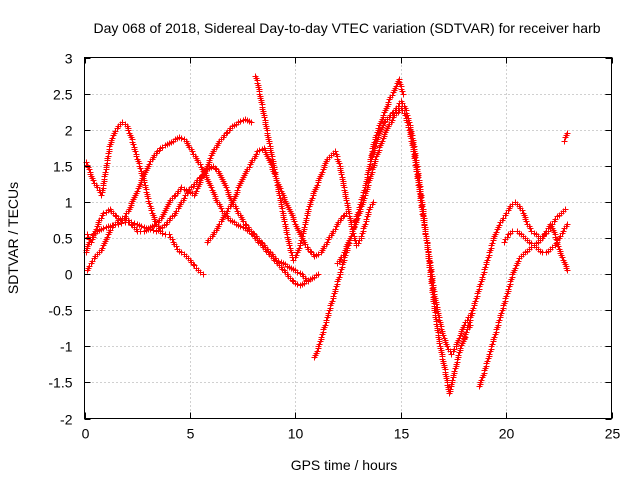 The height and width of the screenshot is (480, 640). I want to click on x-tick-label: 5, so click(191, 434).